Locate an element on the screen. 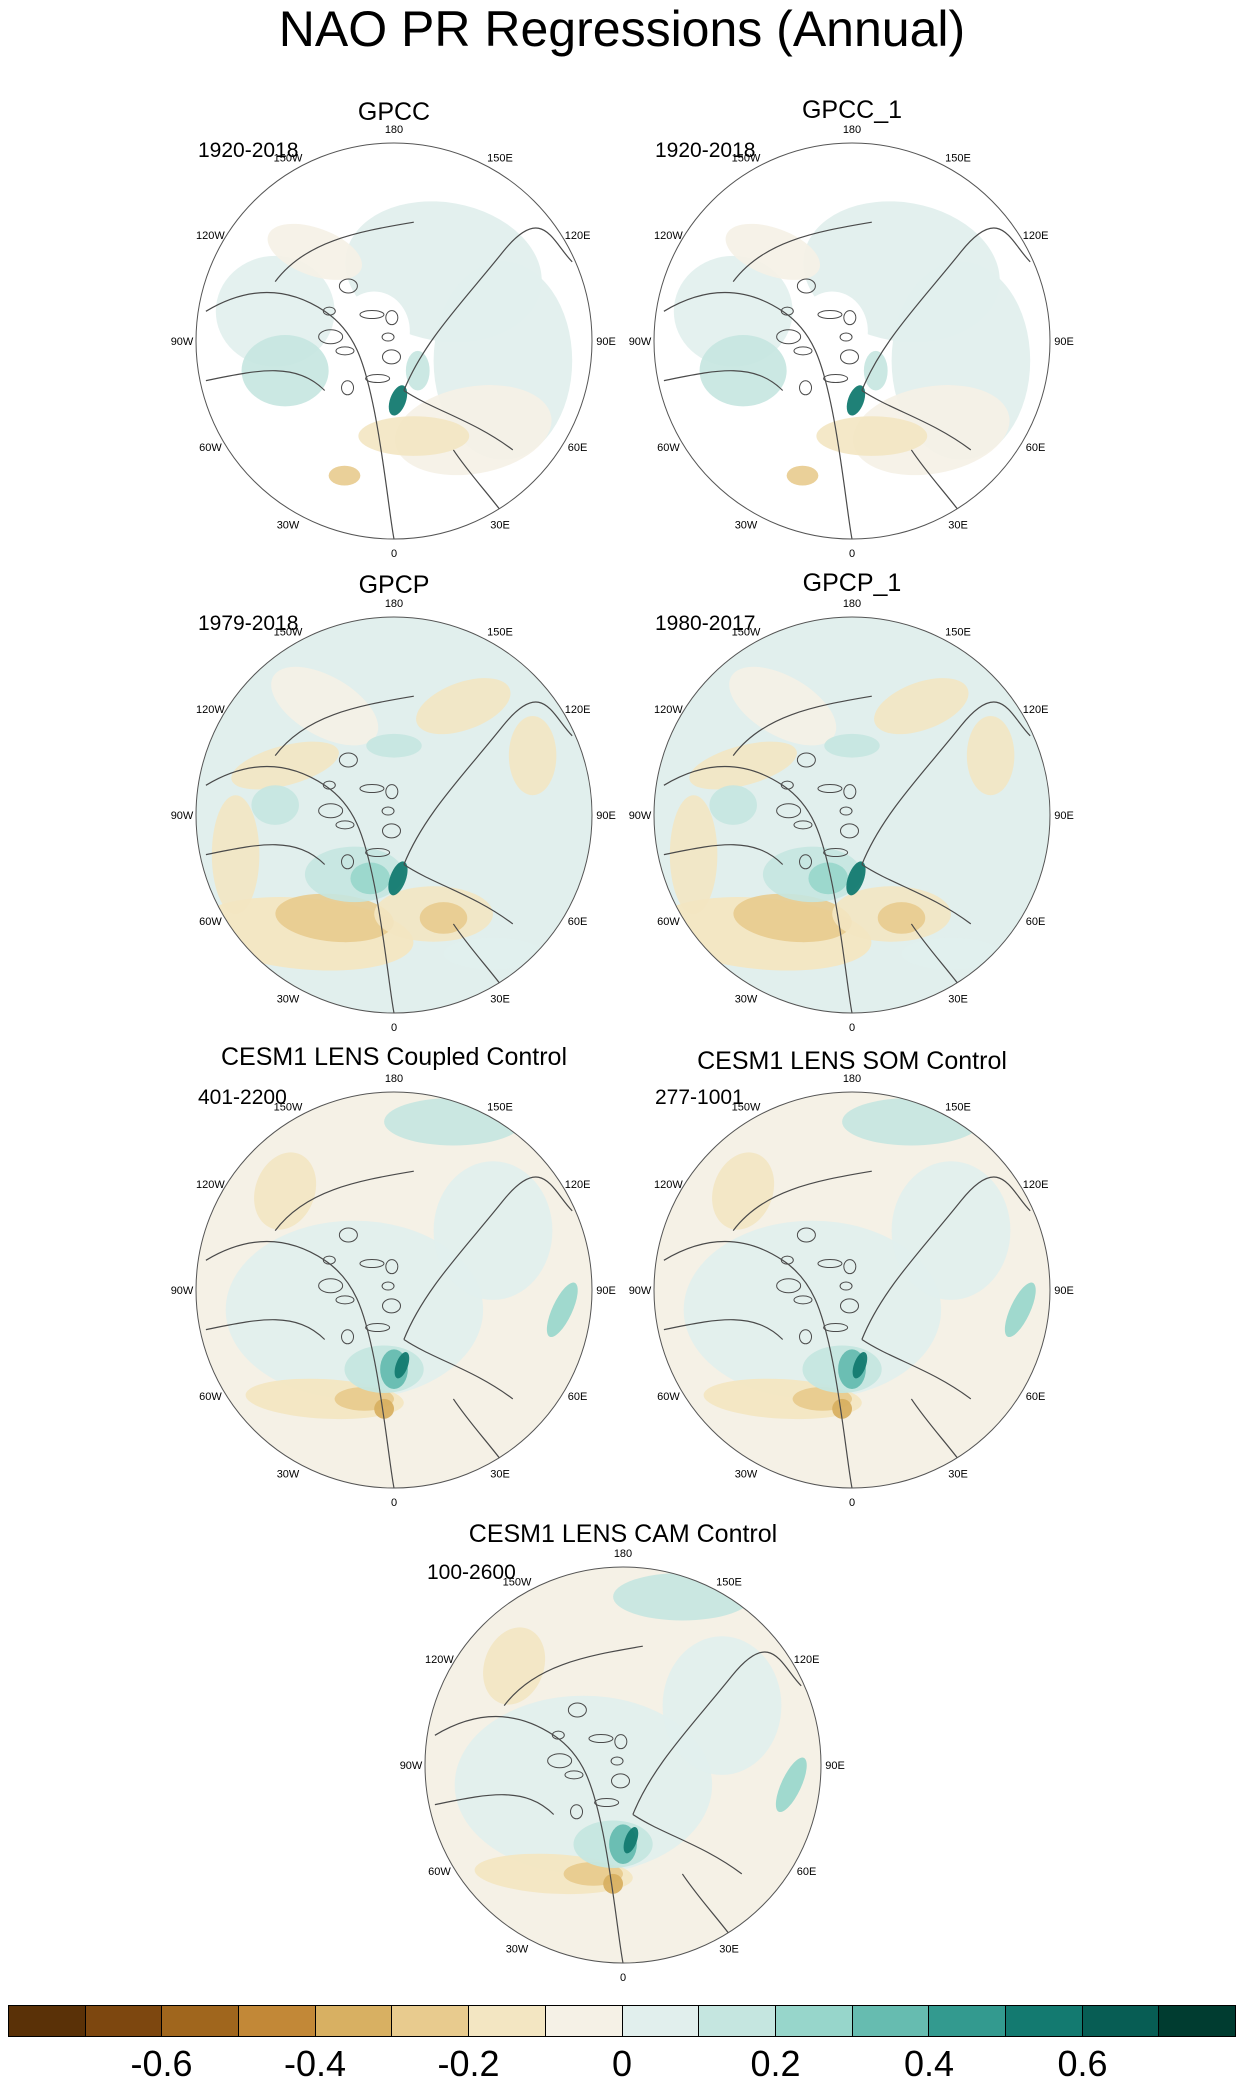  period-label-cam-control: 100-2600 is located at coordinates (471, 1572).